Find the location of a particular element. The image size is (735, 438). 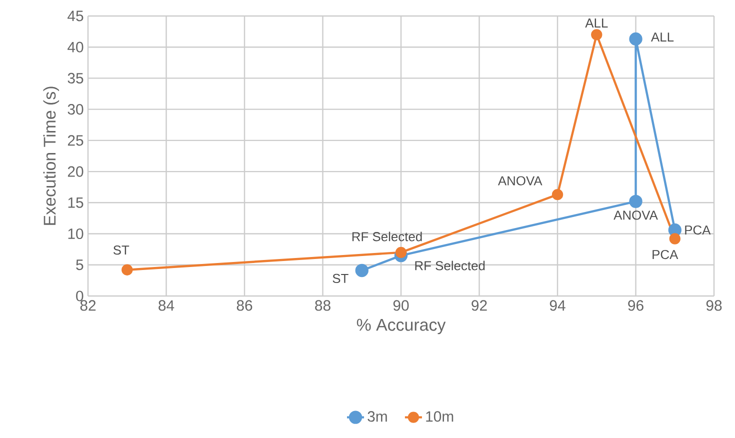

x-axis-title: % Accuracy is located at coordinates (401, 326).